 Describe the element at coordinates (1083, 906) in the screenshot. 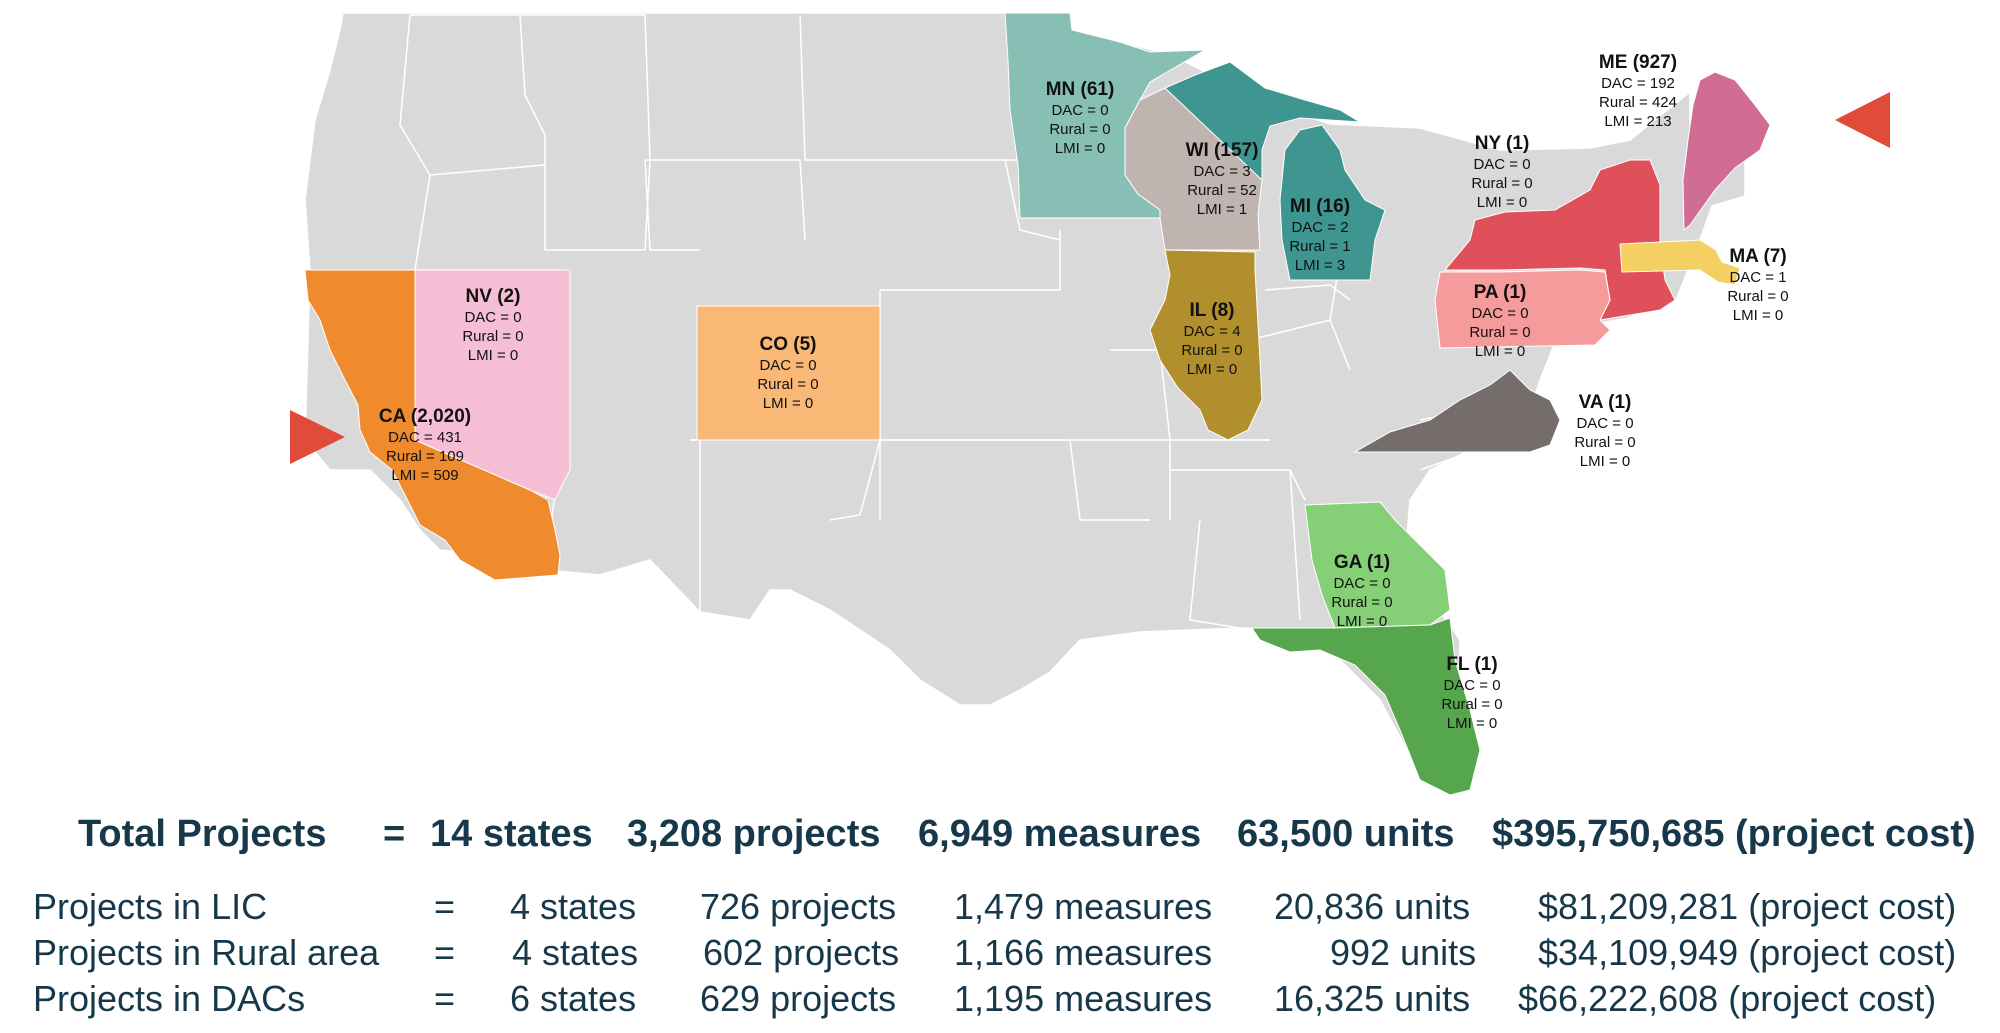

I see `row-measures: 1,479 measures` at that location.